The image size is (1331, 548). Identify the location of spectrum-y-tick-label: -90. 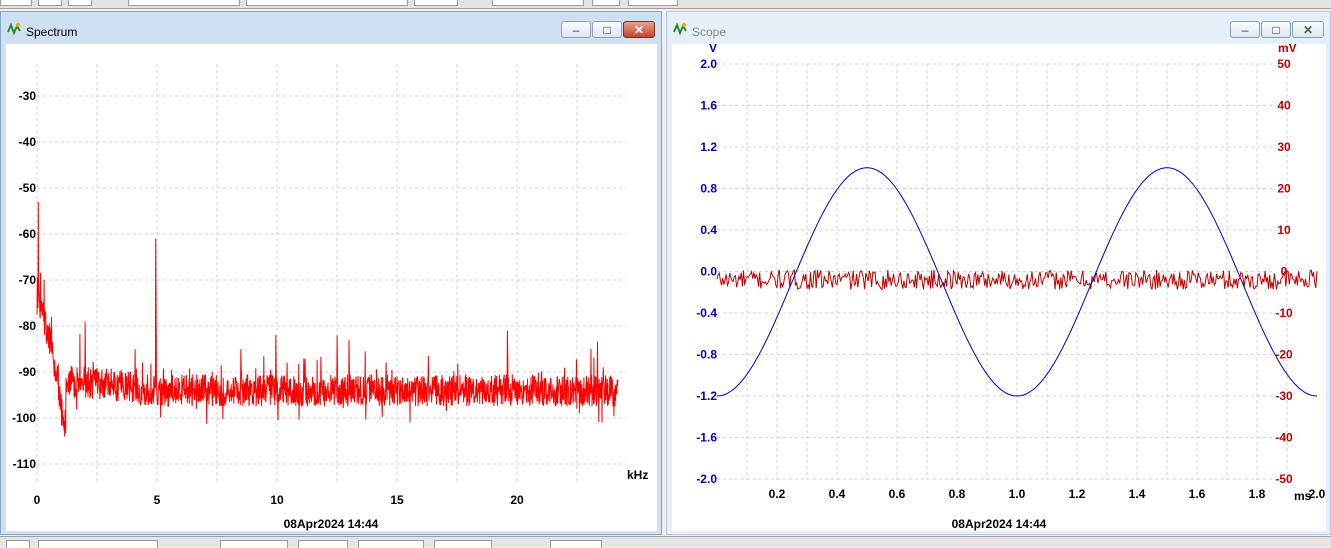
(28, 372).